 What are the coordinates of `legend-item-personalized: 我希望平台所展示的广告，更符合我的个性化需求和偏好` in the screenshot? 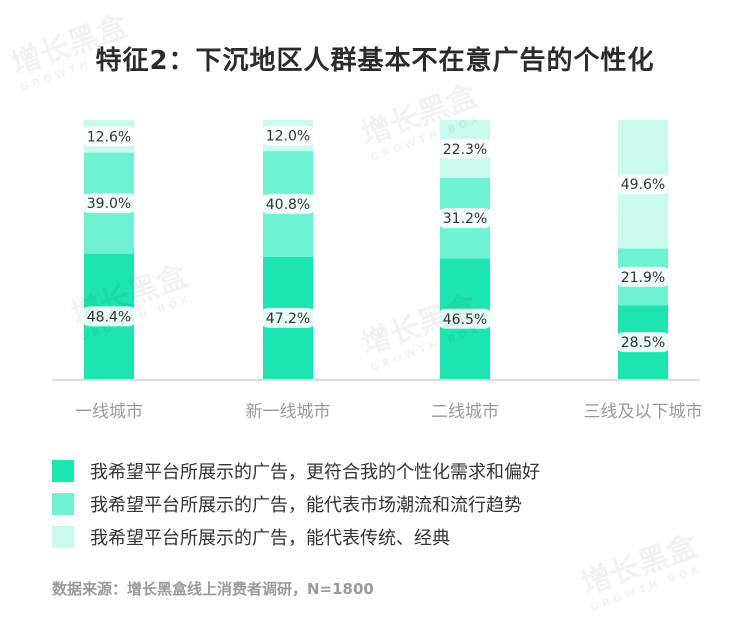 It's located at (296, 471).